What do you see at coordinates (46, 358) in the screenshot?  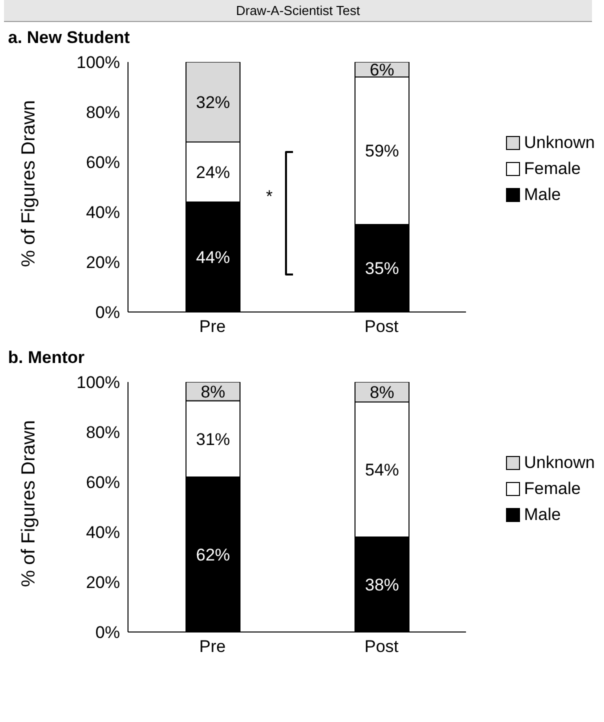 I see `chart-title: b. Mentor` at bounding box center [46, 358].